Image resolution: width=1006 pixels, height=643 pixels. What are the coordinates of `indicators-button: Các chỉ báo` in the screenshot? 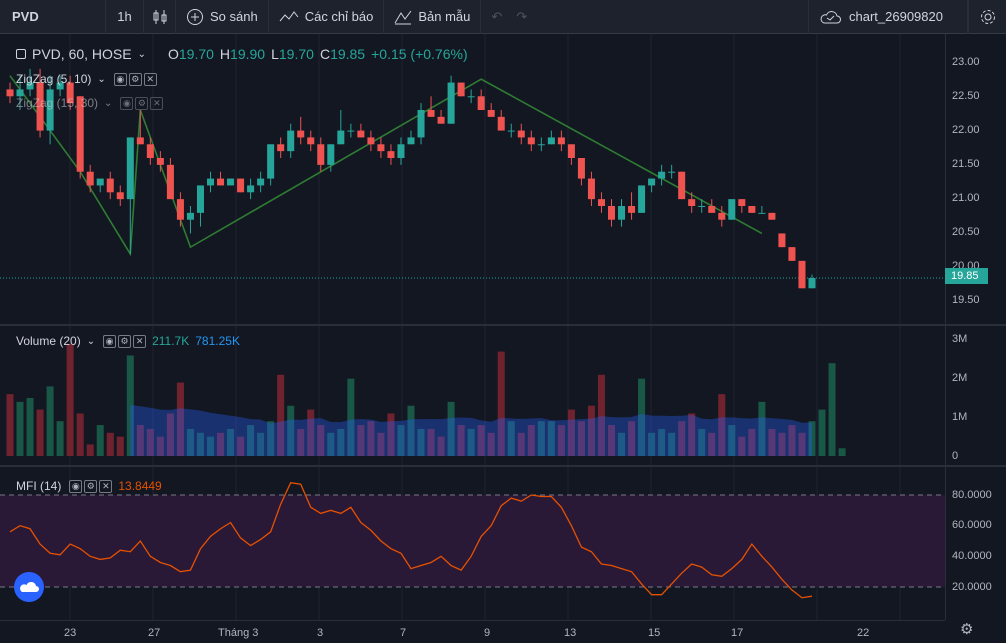 It's located at (327, 17).